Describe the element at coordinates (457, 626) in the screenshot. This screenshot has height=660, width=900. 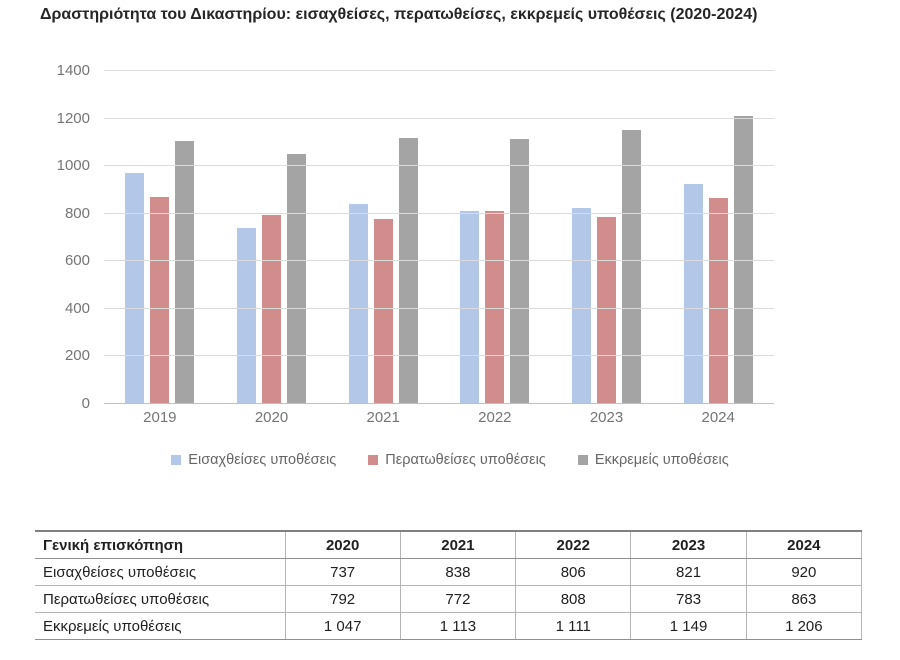
I see `table-cell-value: 1 113` at that location.